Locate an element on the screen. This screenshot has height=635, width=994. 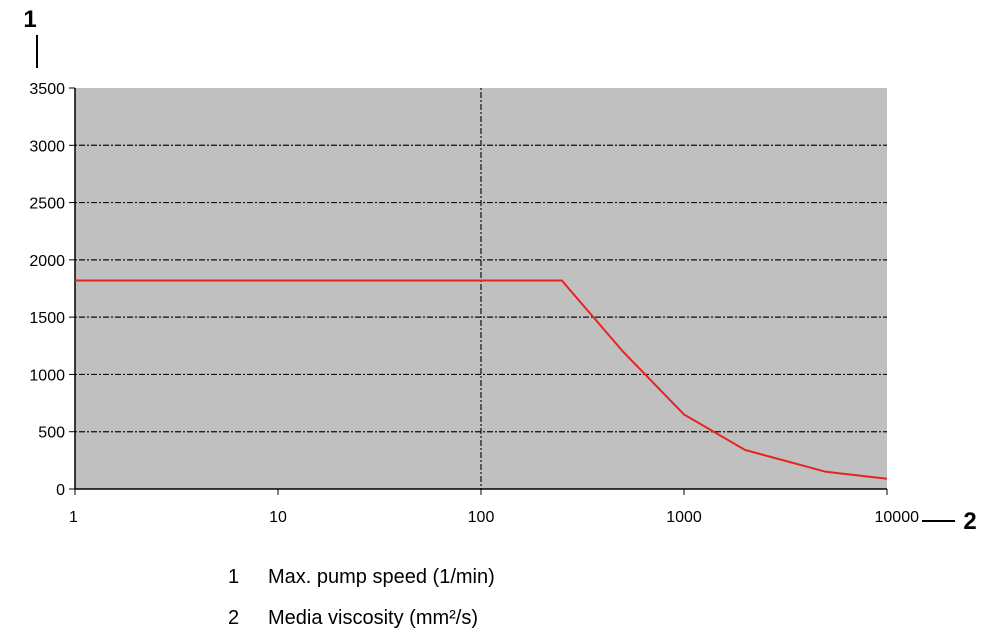
legend-item-2: 2 Media viscosity (mm²/s) is located at coordinates (353, 618).